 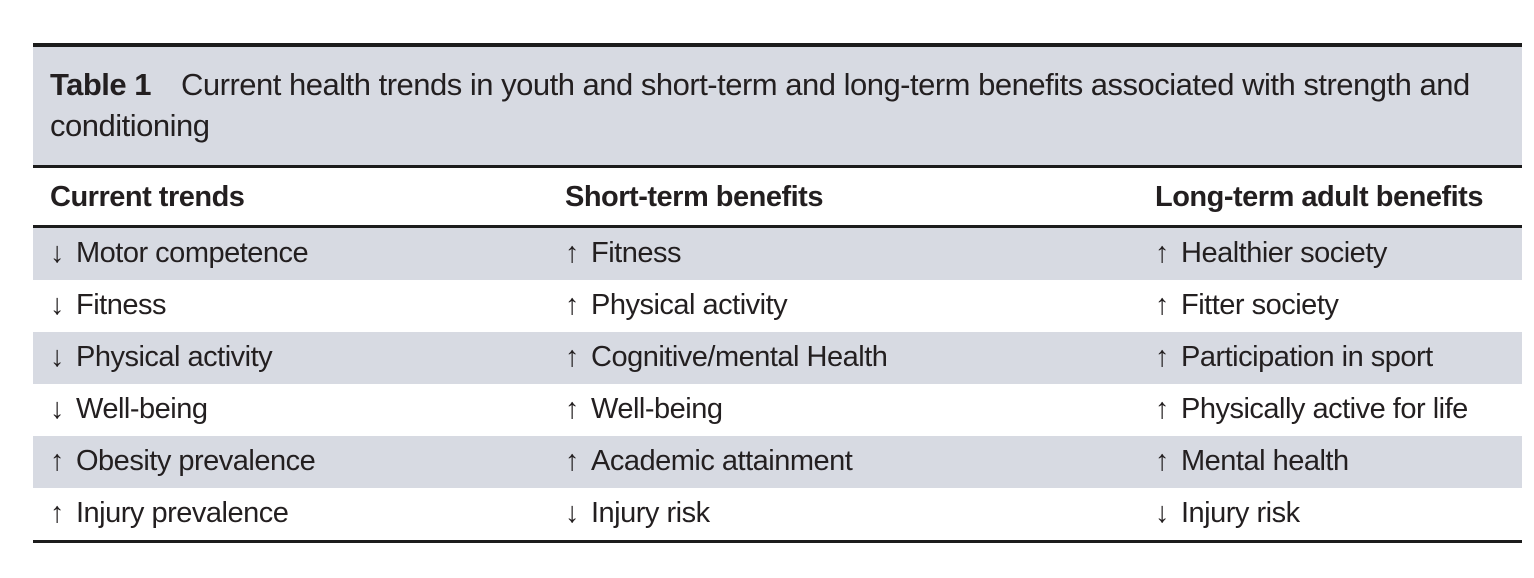 I want to click on cell-label: Motor competence, so click(x=192, y=253).